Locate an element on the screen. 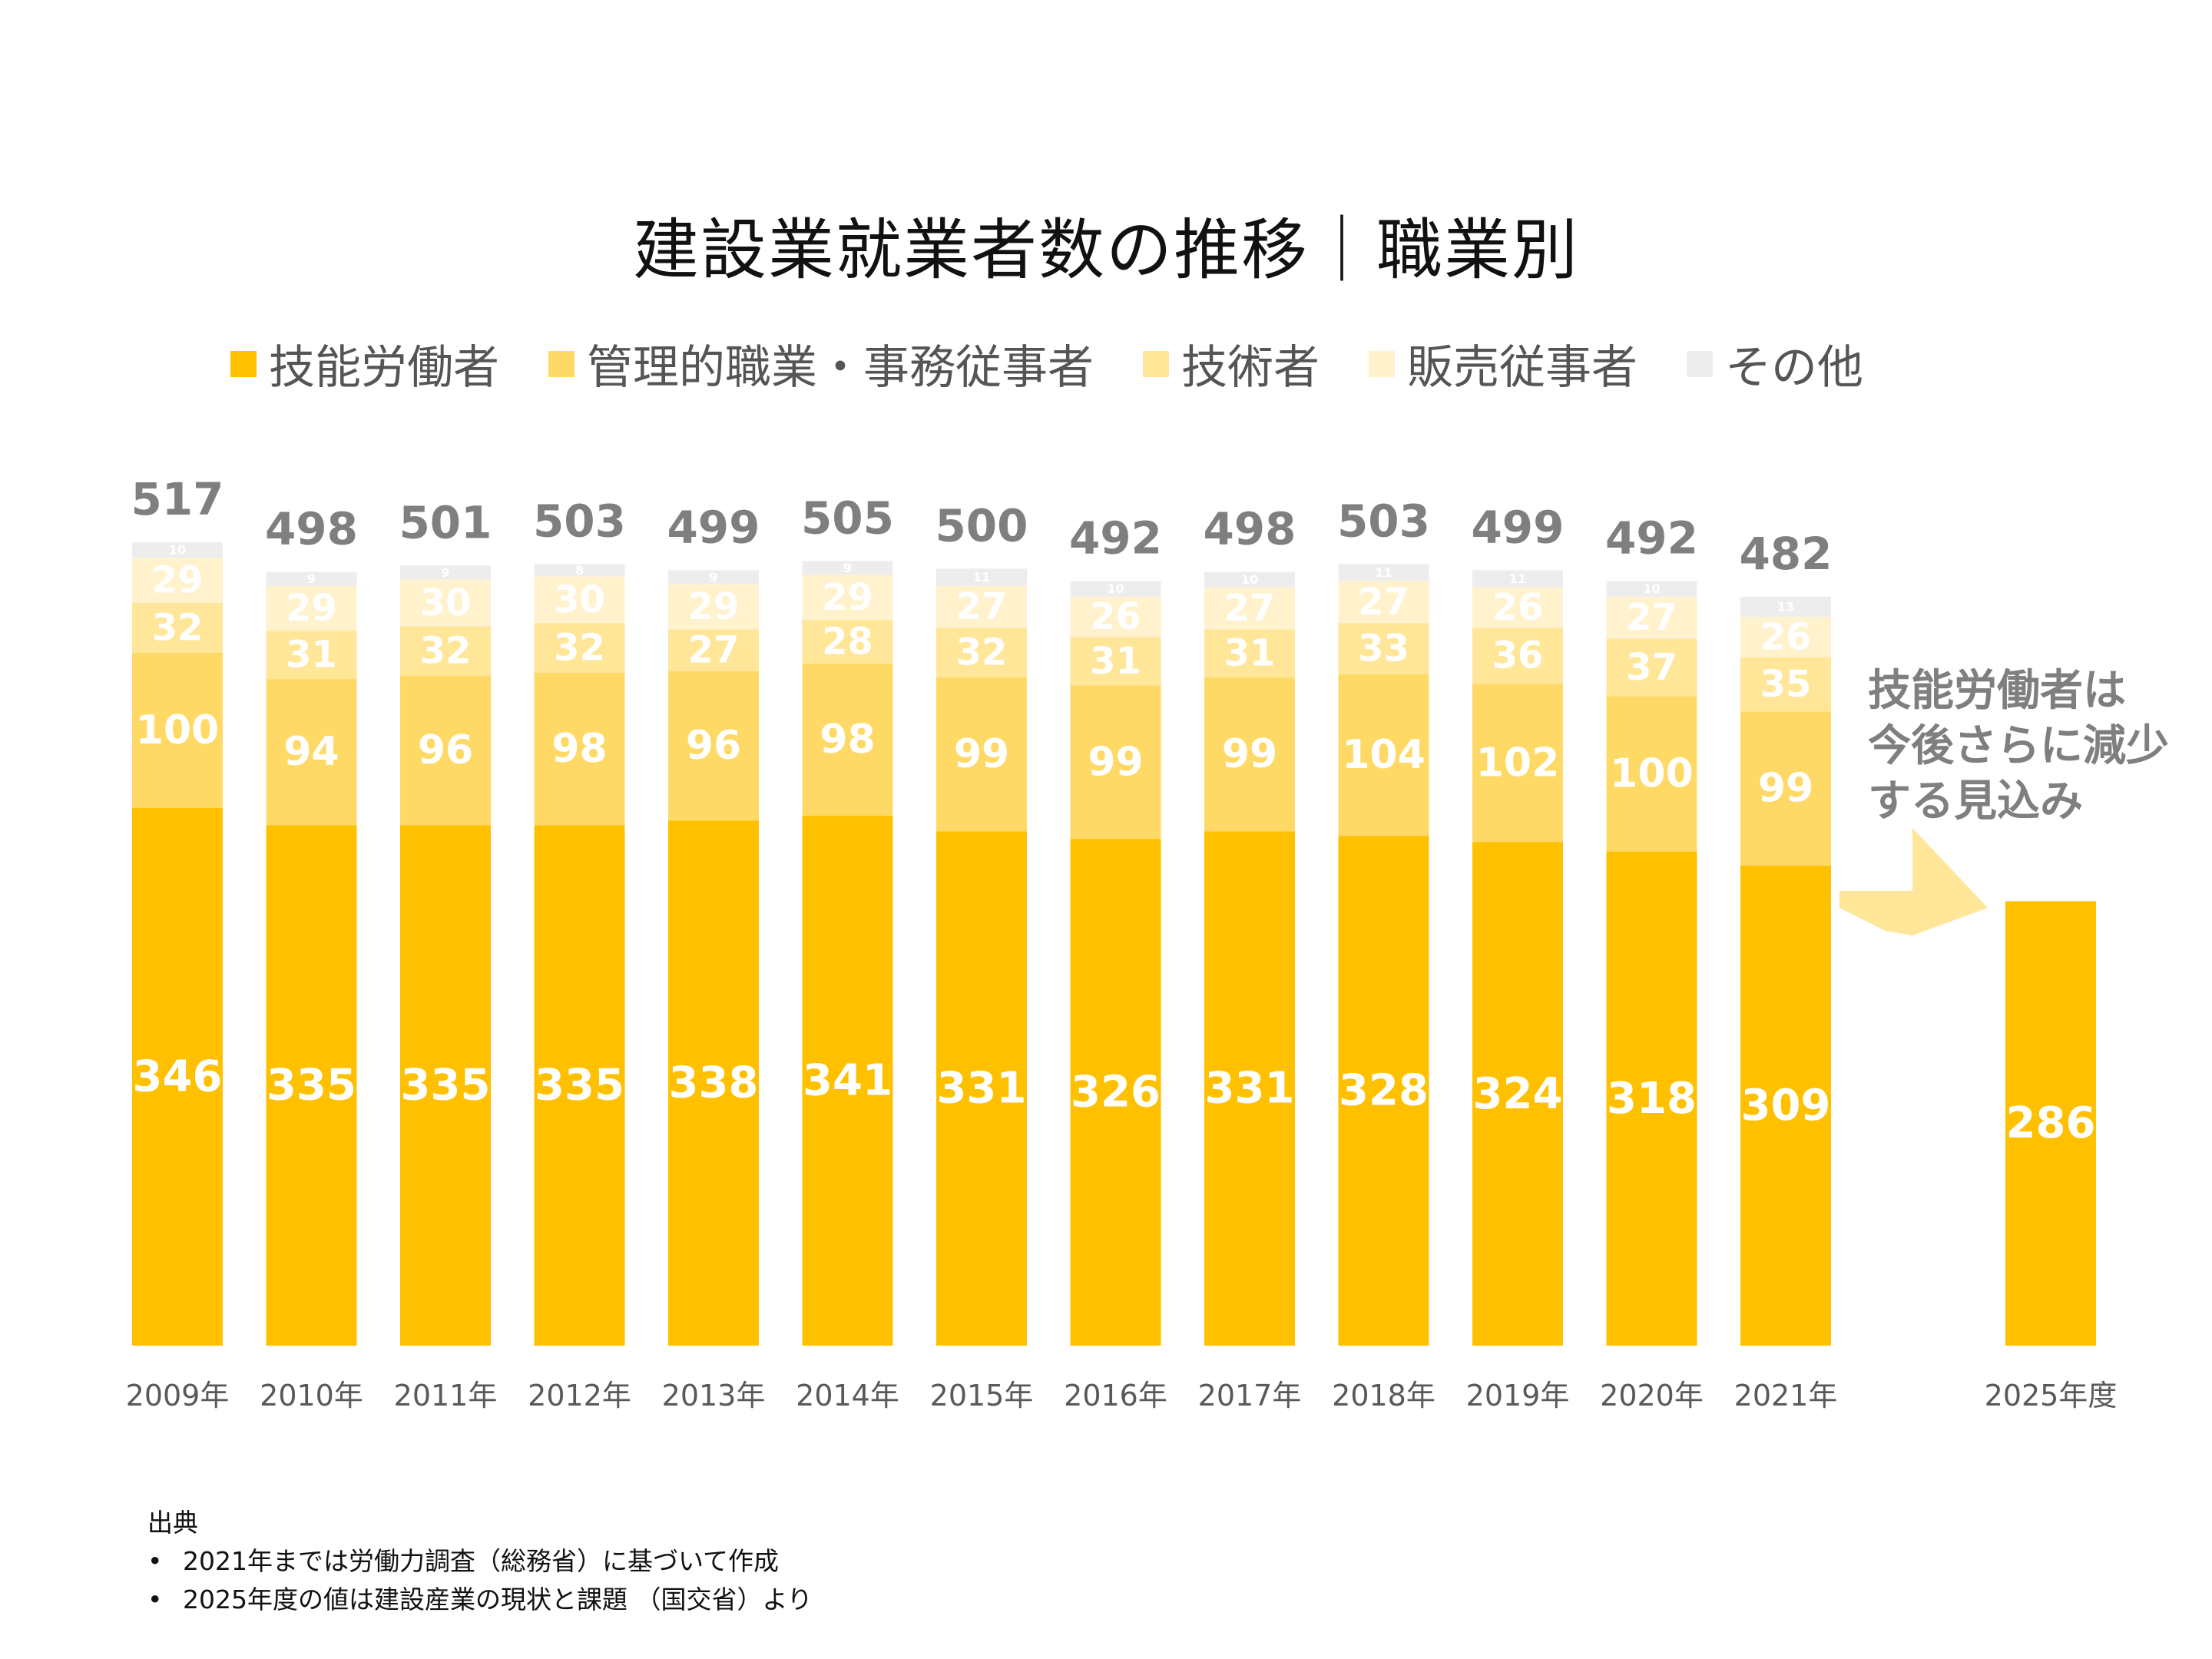  total-label: 500 is located at coordinates (981, 525).